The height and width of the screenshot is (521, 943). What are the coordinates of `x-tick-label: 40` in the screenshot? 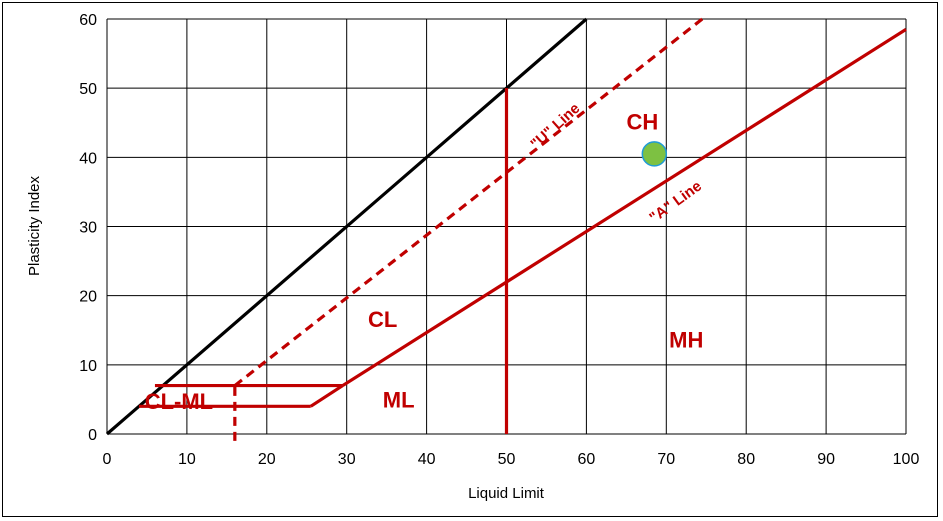 It's located at (427, 459).